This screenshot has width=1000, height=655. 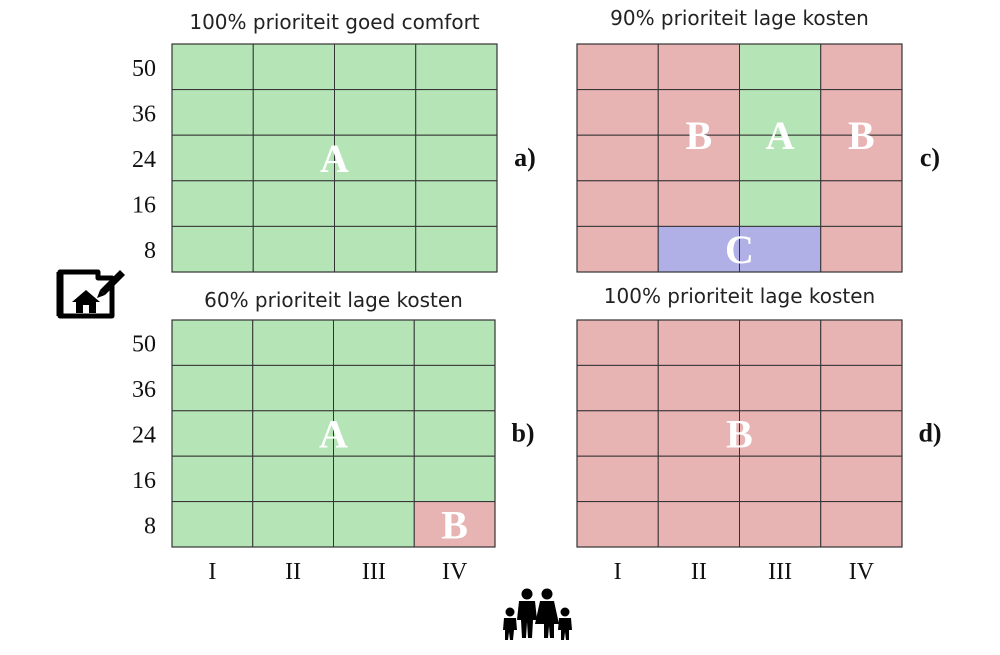 I want to click on cell-d-r1-c2, so click(x=780, y=388).